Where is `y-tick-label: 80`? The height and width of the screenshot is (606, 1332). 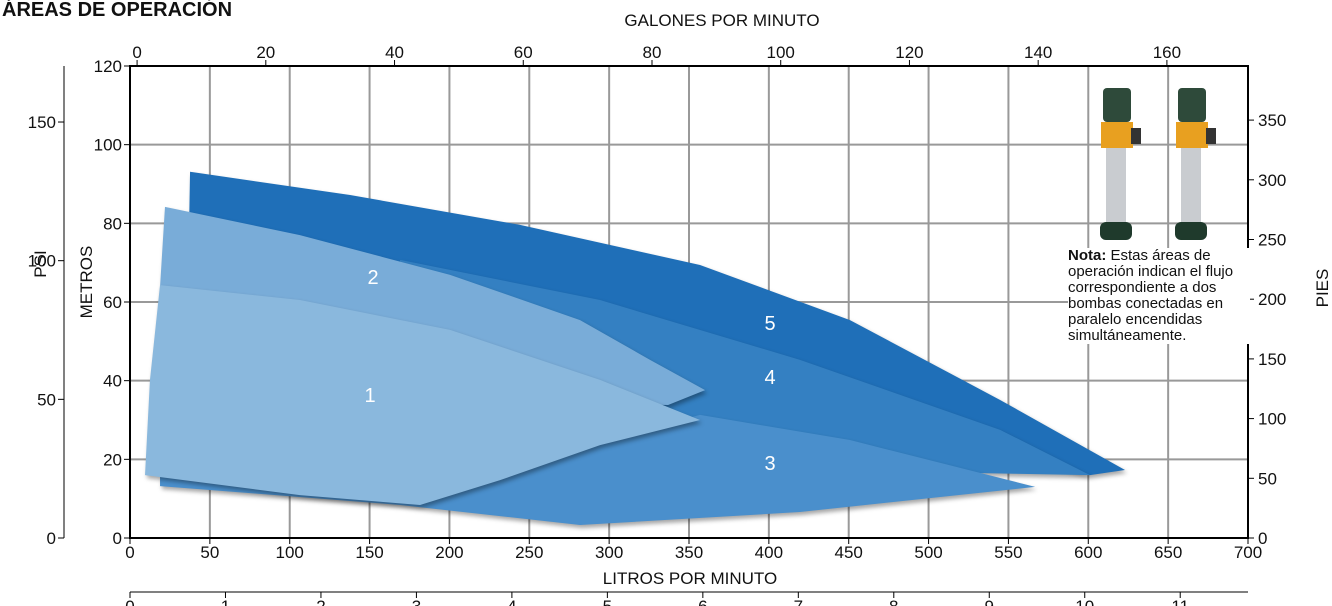 y-tick-label: 80 is located at coordinates (112, 223).